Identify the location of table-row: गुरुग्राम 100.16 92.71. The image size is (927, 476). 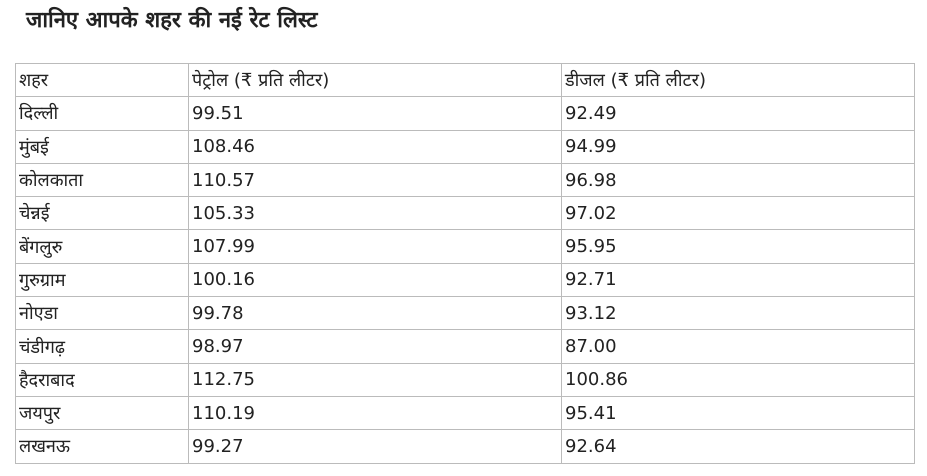
(465, 280).